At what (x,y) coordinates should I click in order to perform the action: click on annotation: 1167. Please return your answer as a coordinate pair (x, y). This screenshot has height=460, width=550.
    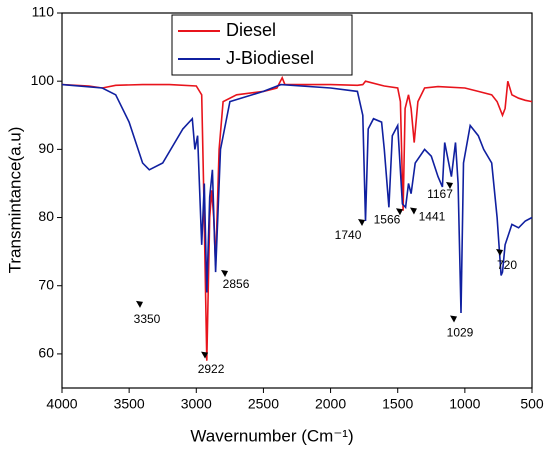
    Looking at the image, I should click on (440, 194).